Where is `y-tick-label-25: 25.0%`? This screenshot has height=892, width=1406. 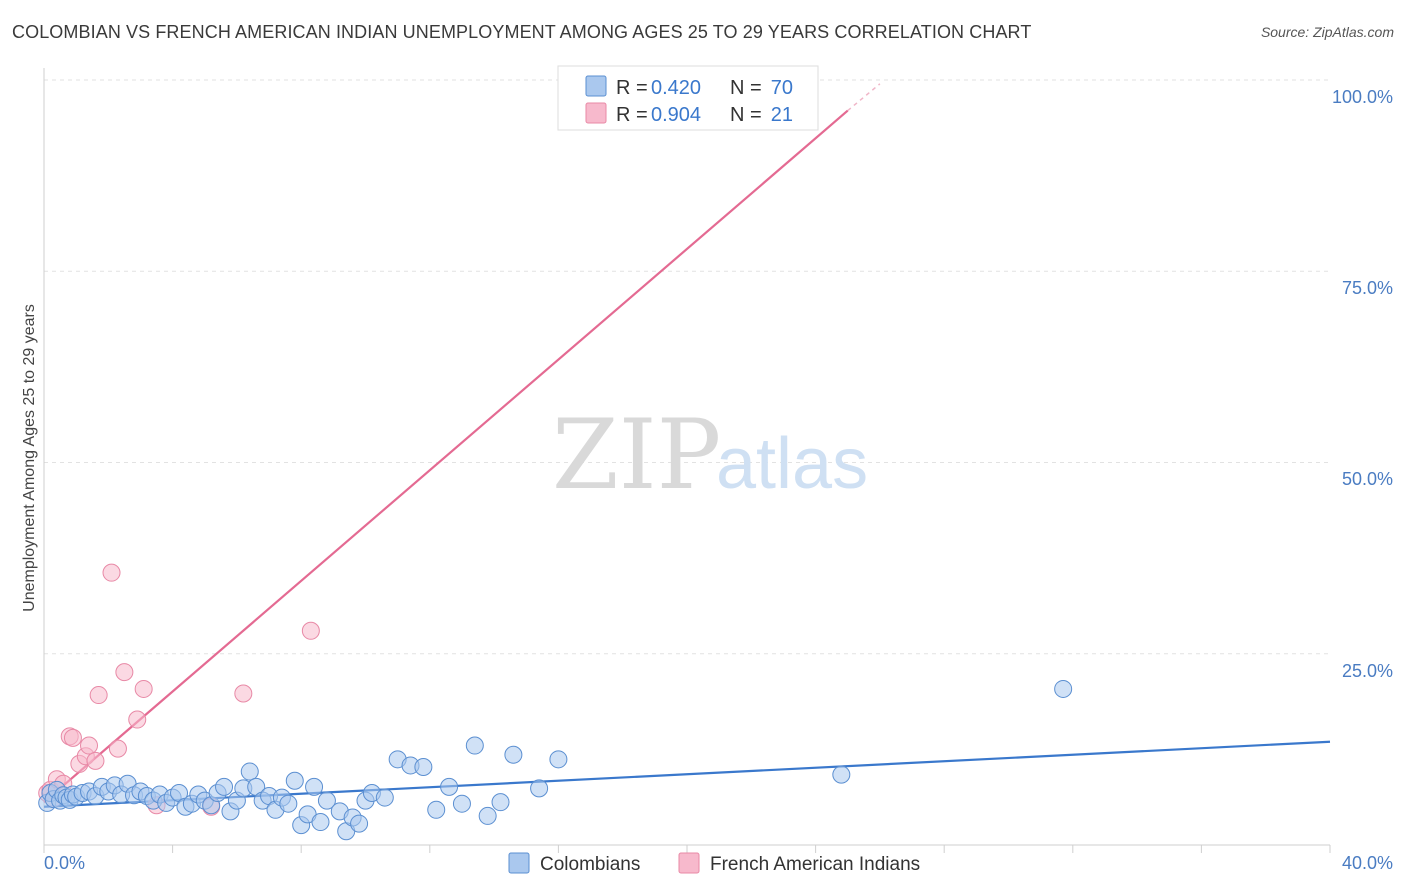
y-tick-label-25: 25.0% is located at coordinates (1367, 671).